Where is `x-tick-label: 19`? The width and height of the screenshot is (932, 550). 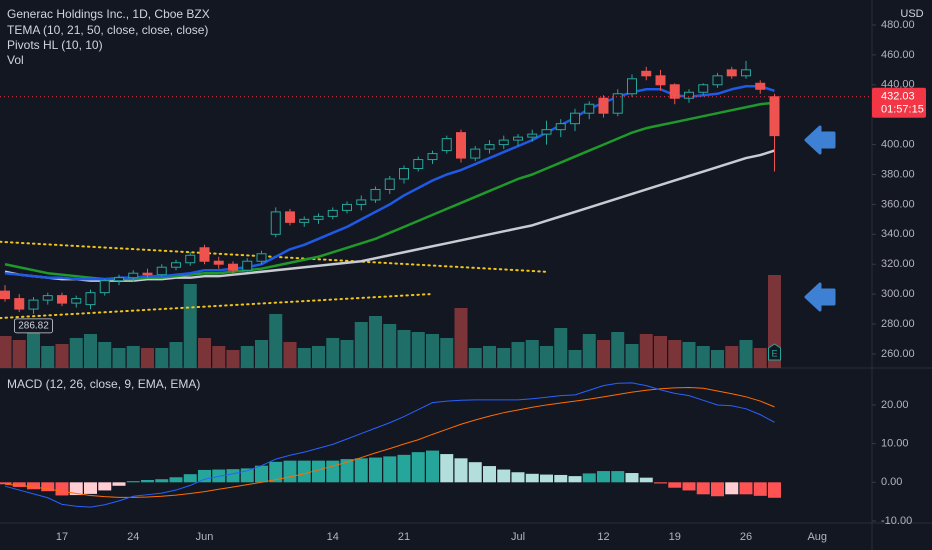
x-tick-label: 19 is located at coordinates (675, 537).